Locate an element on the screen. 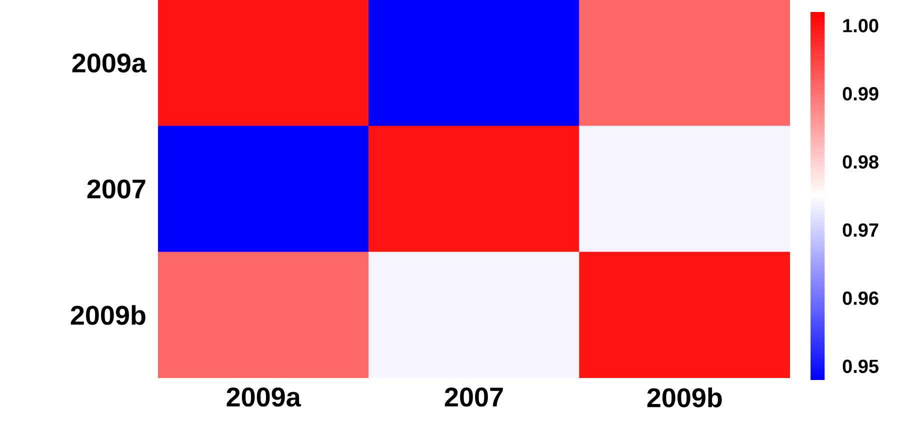 The image size is (898, 431). color-bar-label: 0.95 is located at coordinates (860, 367).